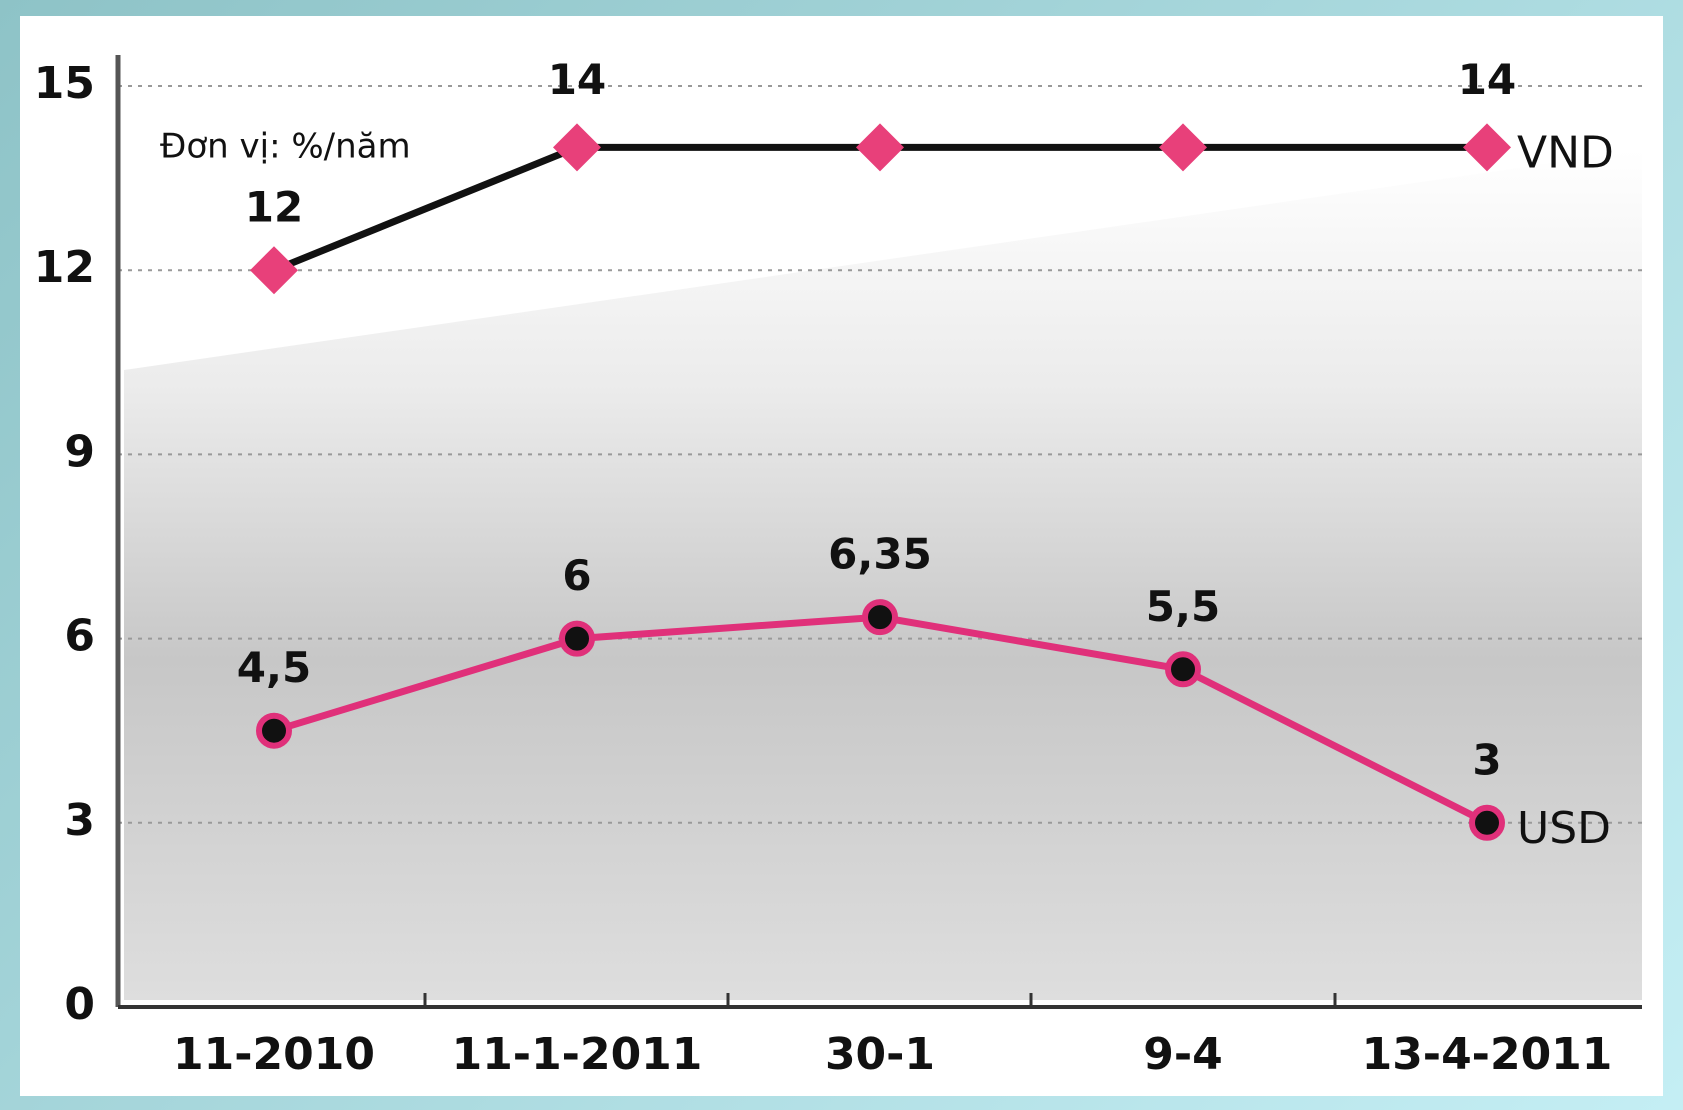  Describe the element at coordinates (79, 451) in the screenshot. I see `y-tick-label: 9` at that location.